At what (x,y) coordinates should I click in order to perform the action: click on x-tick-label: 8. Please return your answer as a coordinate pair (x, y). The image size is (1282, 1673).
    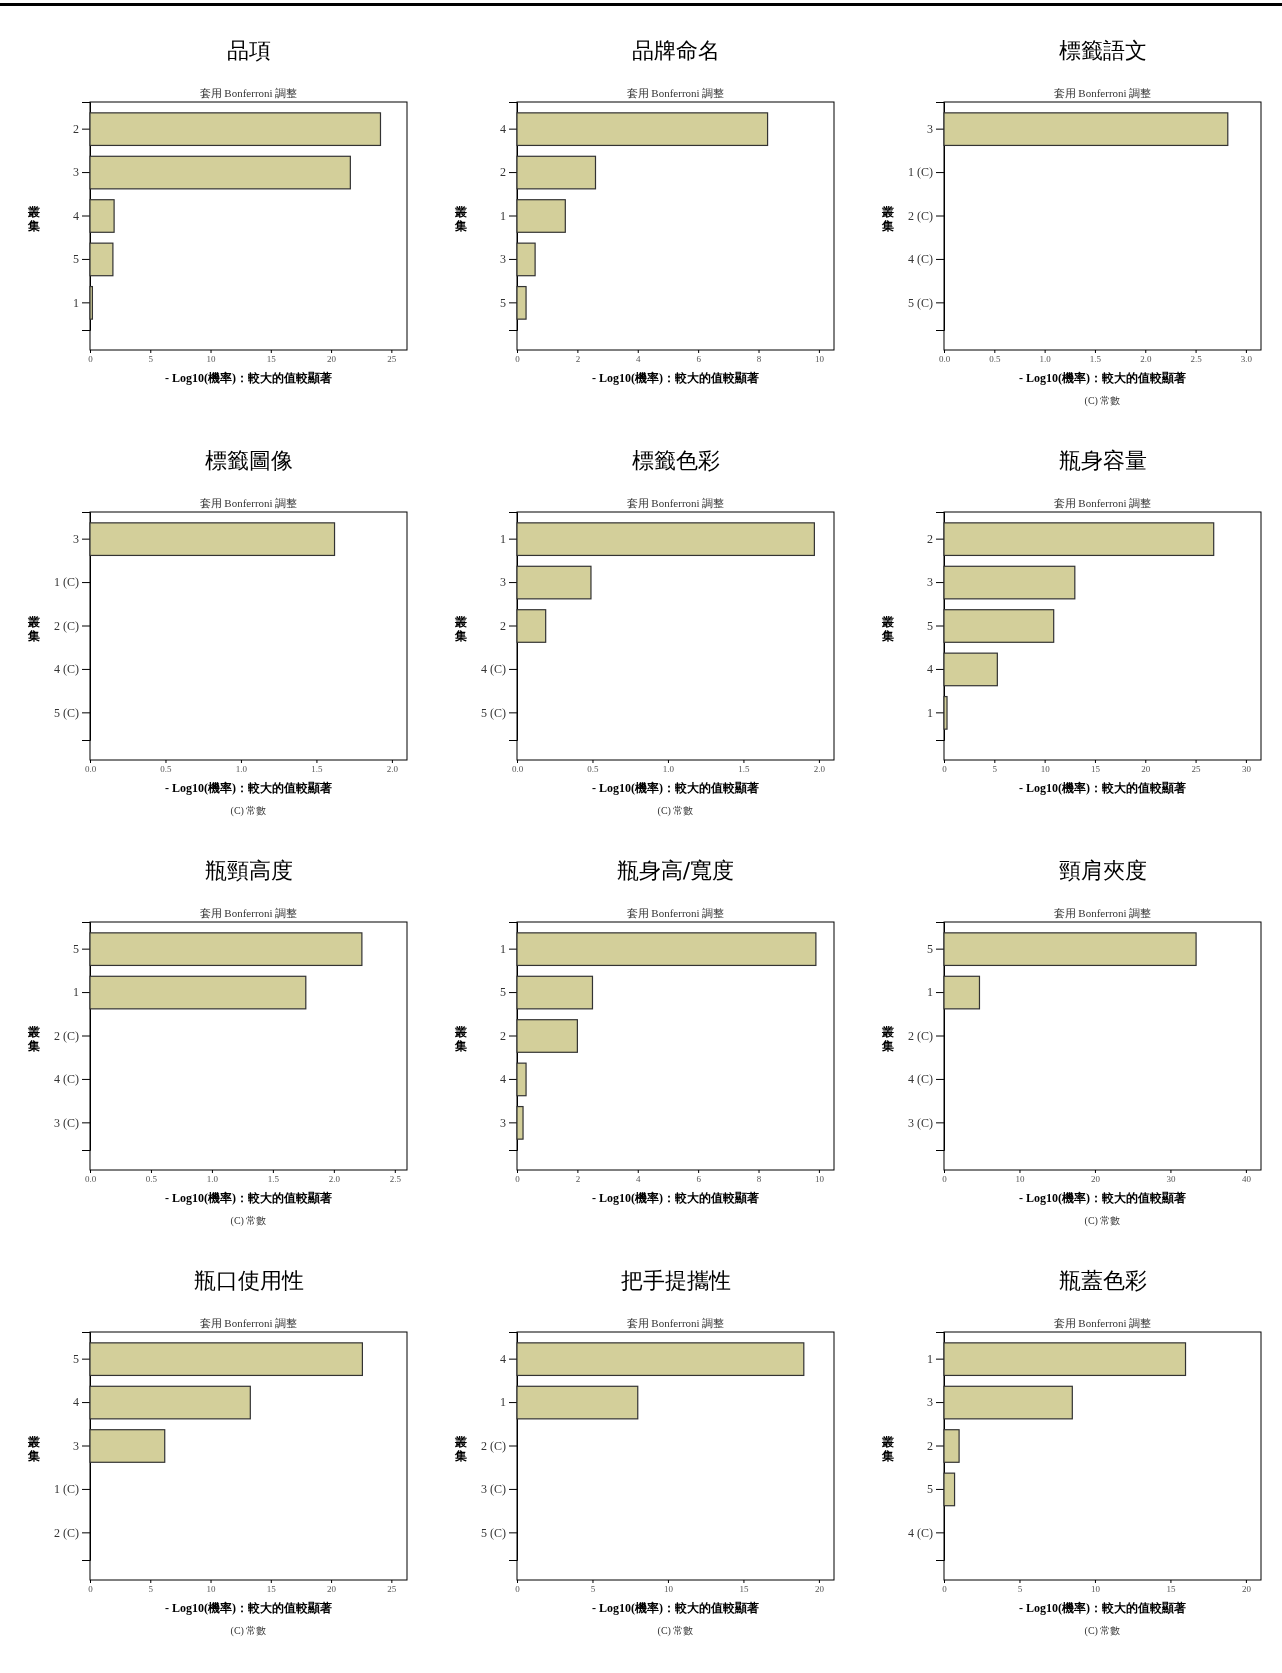
    Looking at the image, I should click on (759, 1179).